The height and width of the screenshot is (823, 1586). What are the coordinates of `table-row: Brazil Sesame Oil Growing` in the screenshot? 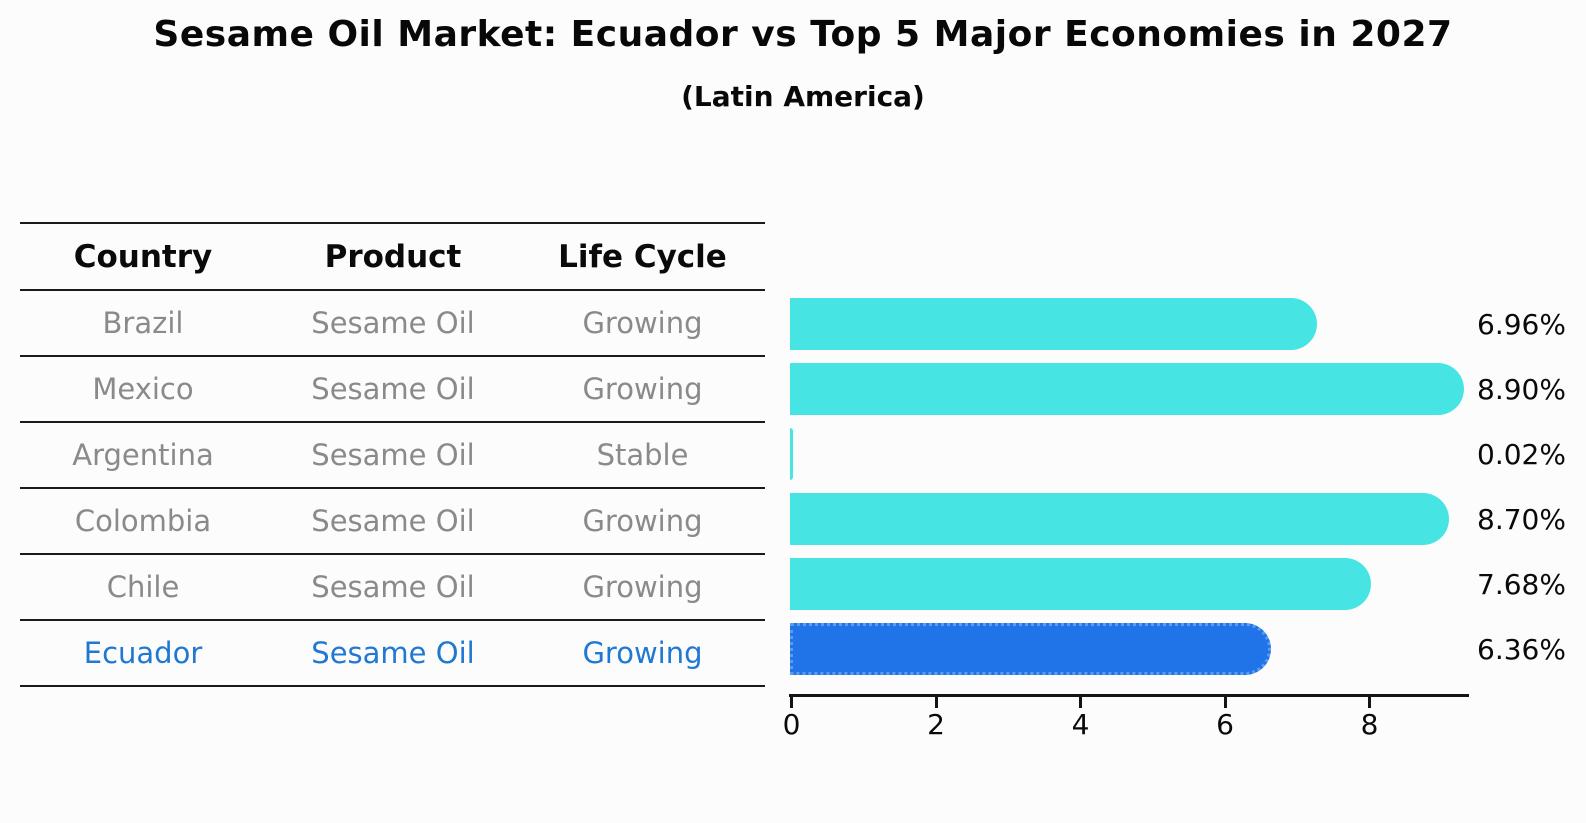 It's located at (392, 324).